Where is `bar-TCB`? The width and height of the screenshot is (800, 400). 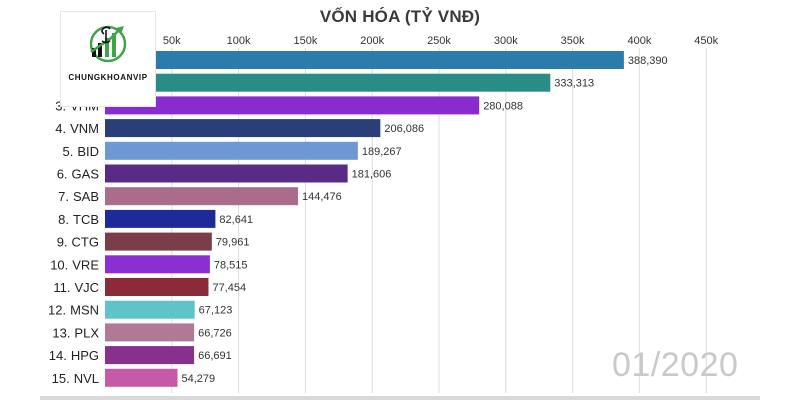
bar-TCB is located at coordinates (160, 218).